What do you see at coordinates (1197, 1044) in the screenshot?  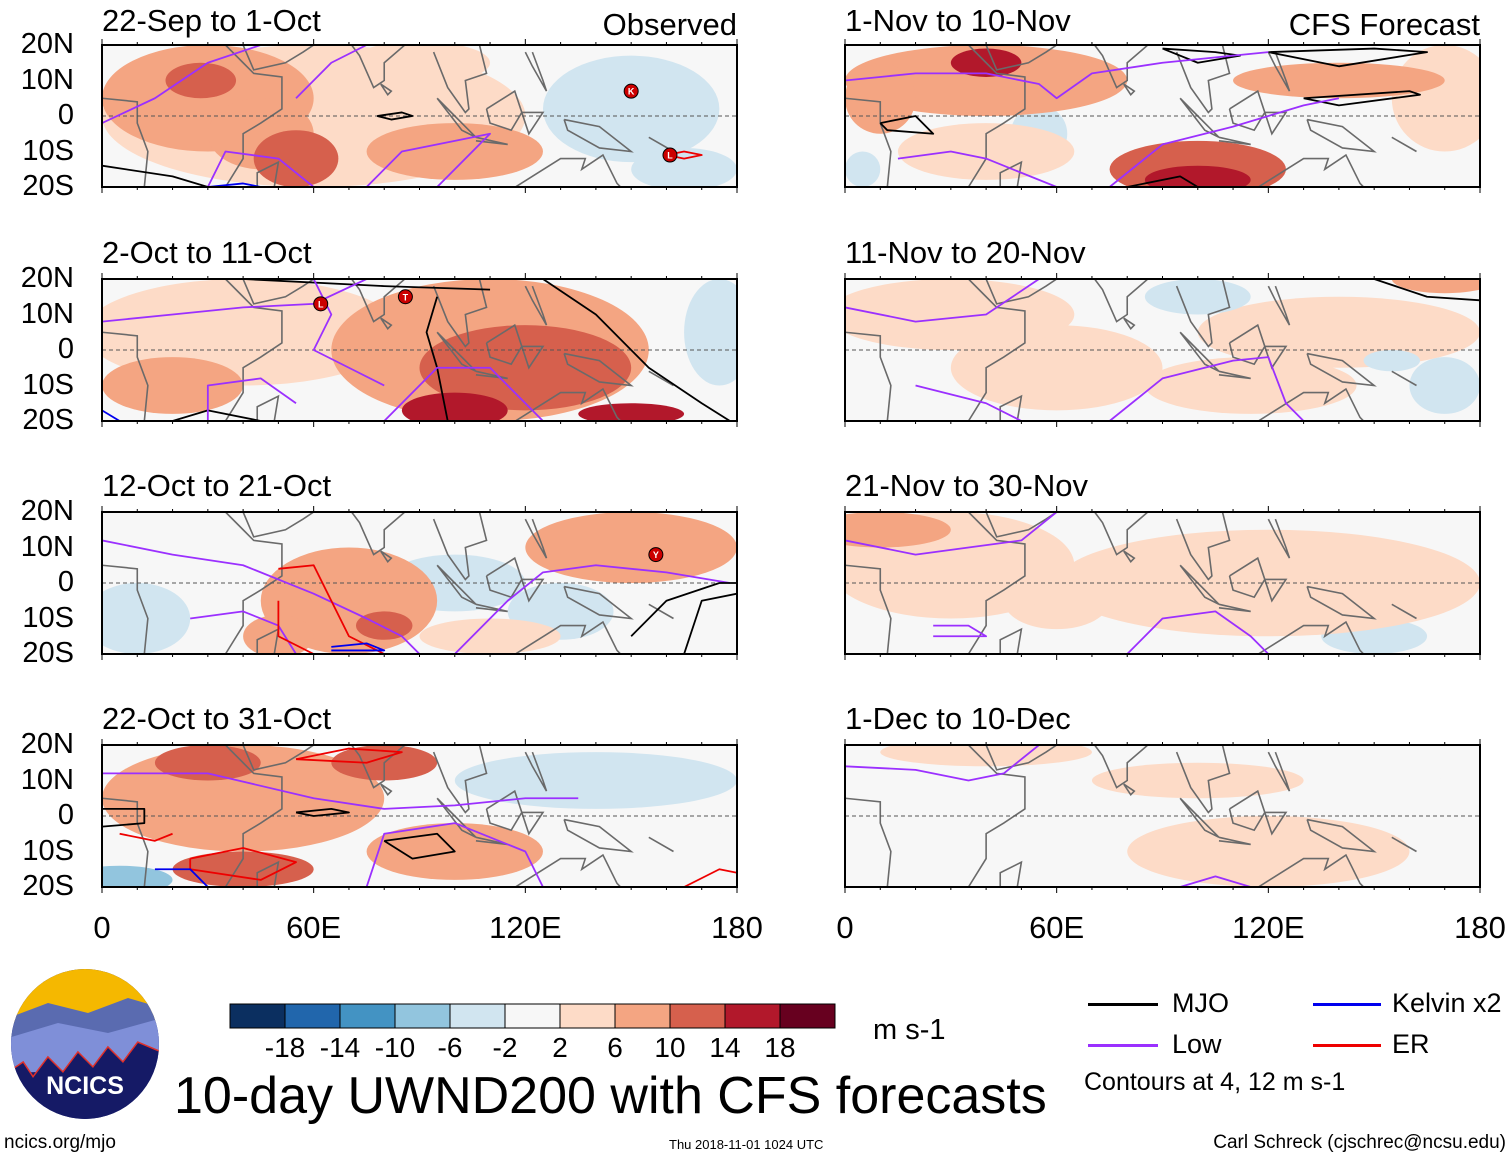 I see `legend-label-low: Low` at bounding box center [1197, 1044].